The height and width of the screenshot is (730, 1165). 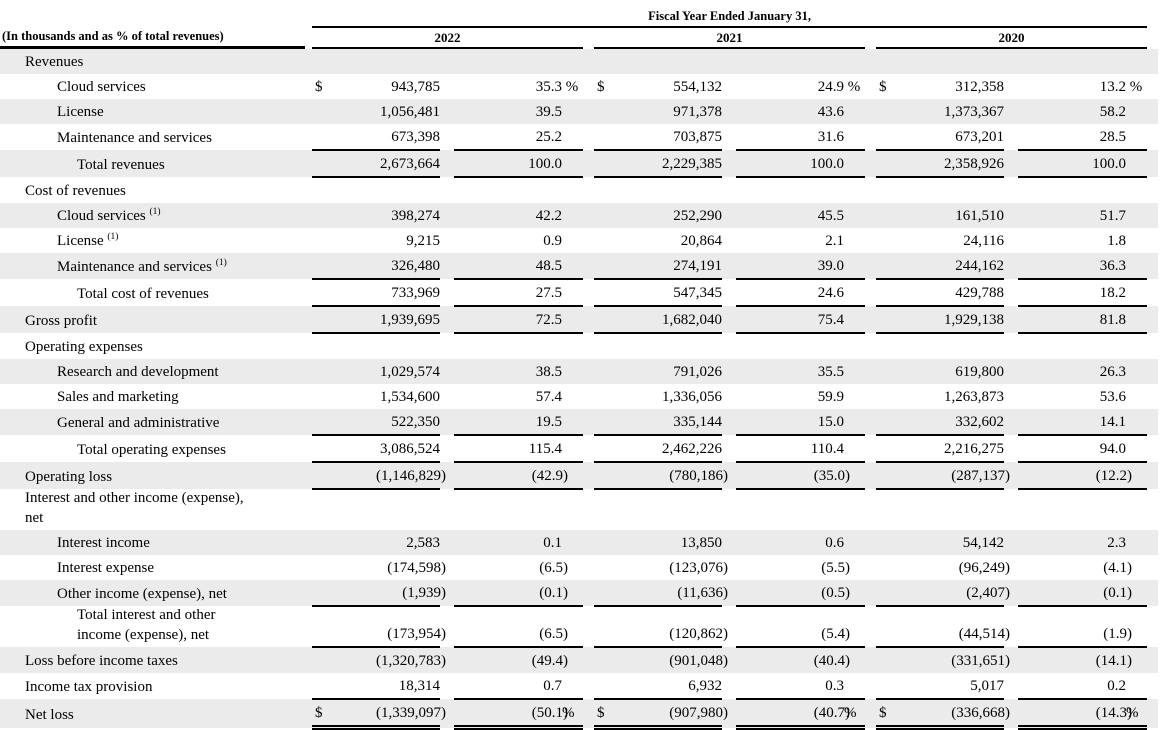 I want to click on percent-cell: (42.9), so click(x=511, y=476).